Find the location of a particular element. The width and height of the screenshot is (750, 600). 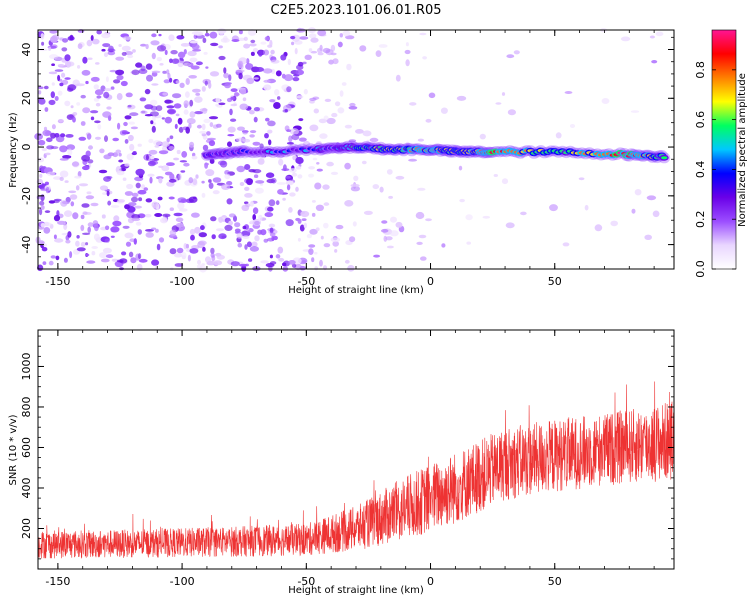

y-tick-label: 0 is located at coordinates (26, 147).